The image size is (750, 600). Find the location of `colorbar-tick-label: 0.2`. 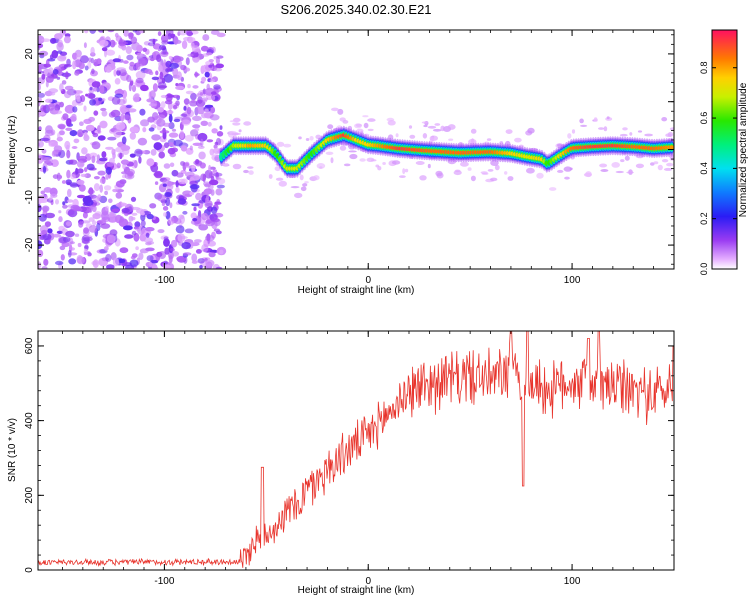

colorbar-tick-label: 0.2 is located at coordinates (704, 218).